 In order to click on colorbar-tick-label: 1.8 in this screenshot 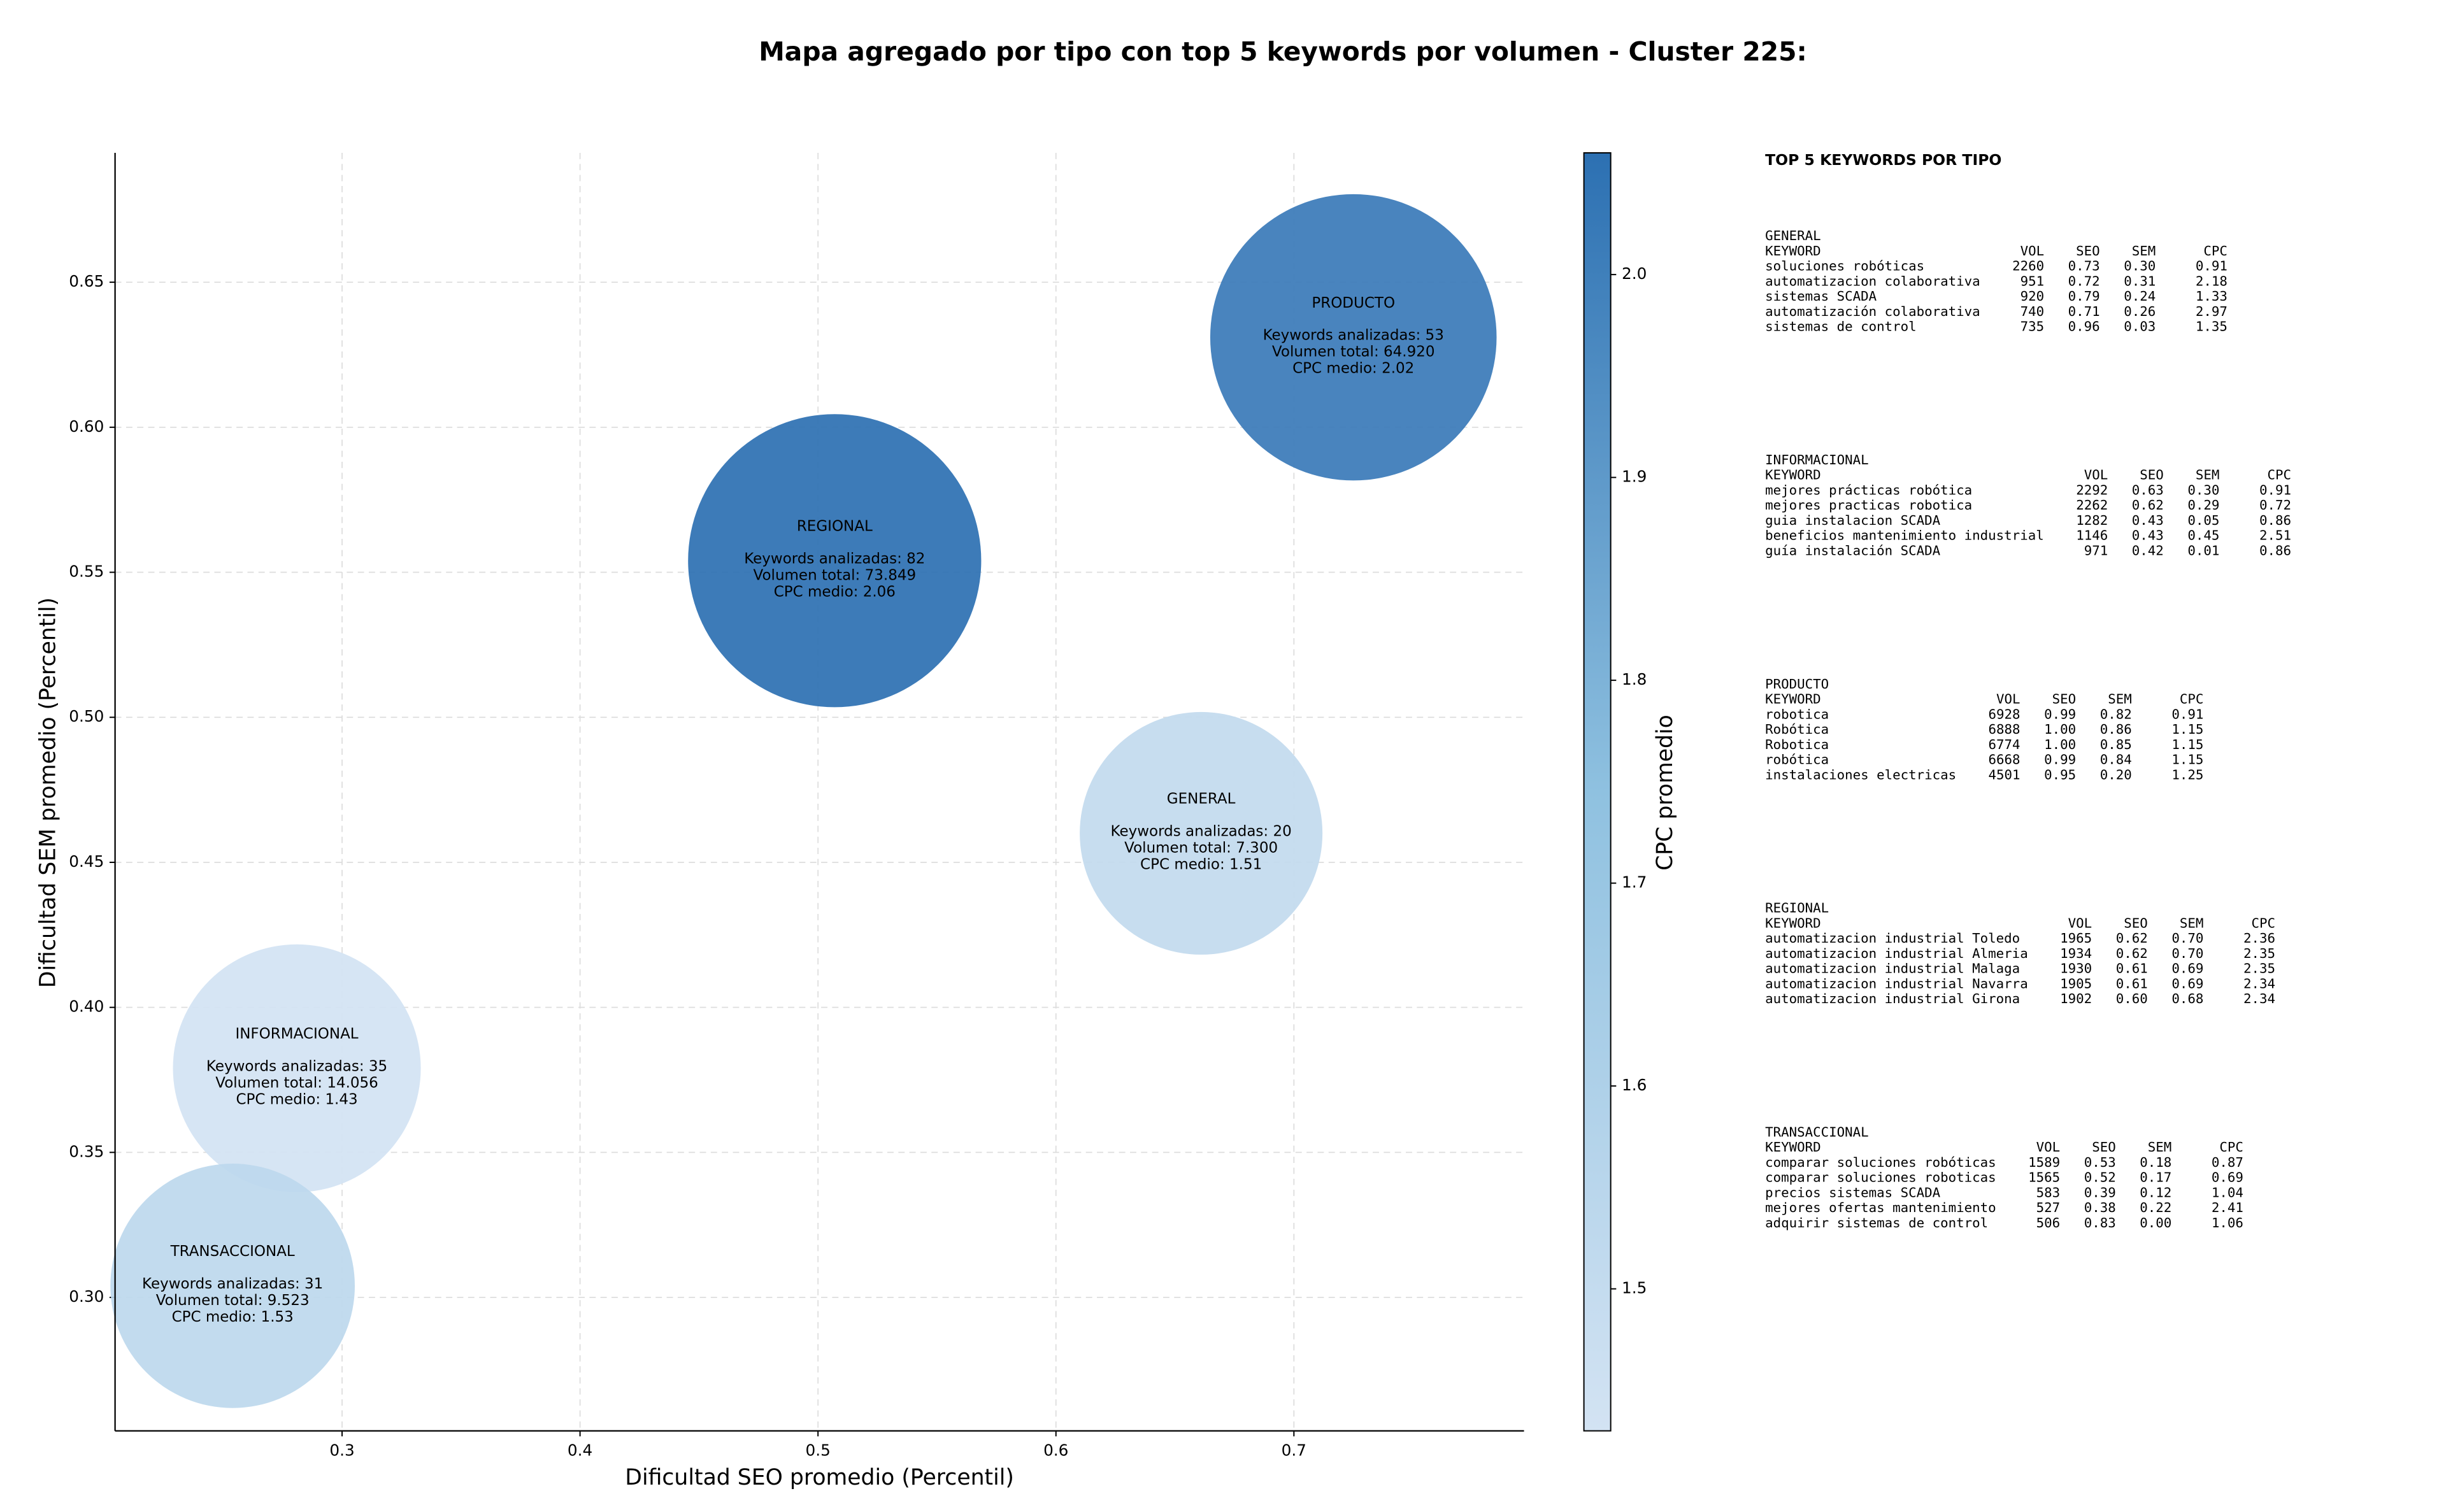, I will do `click(1635, 679)`.